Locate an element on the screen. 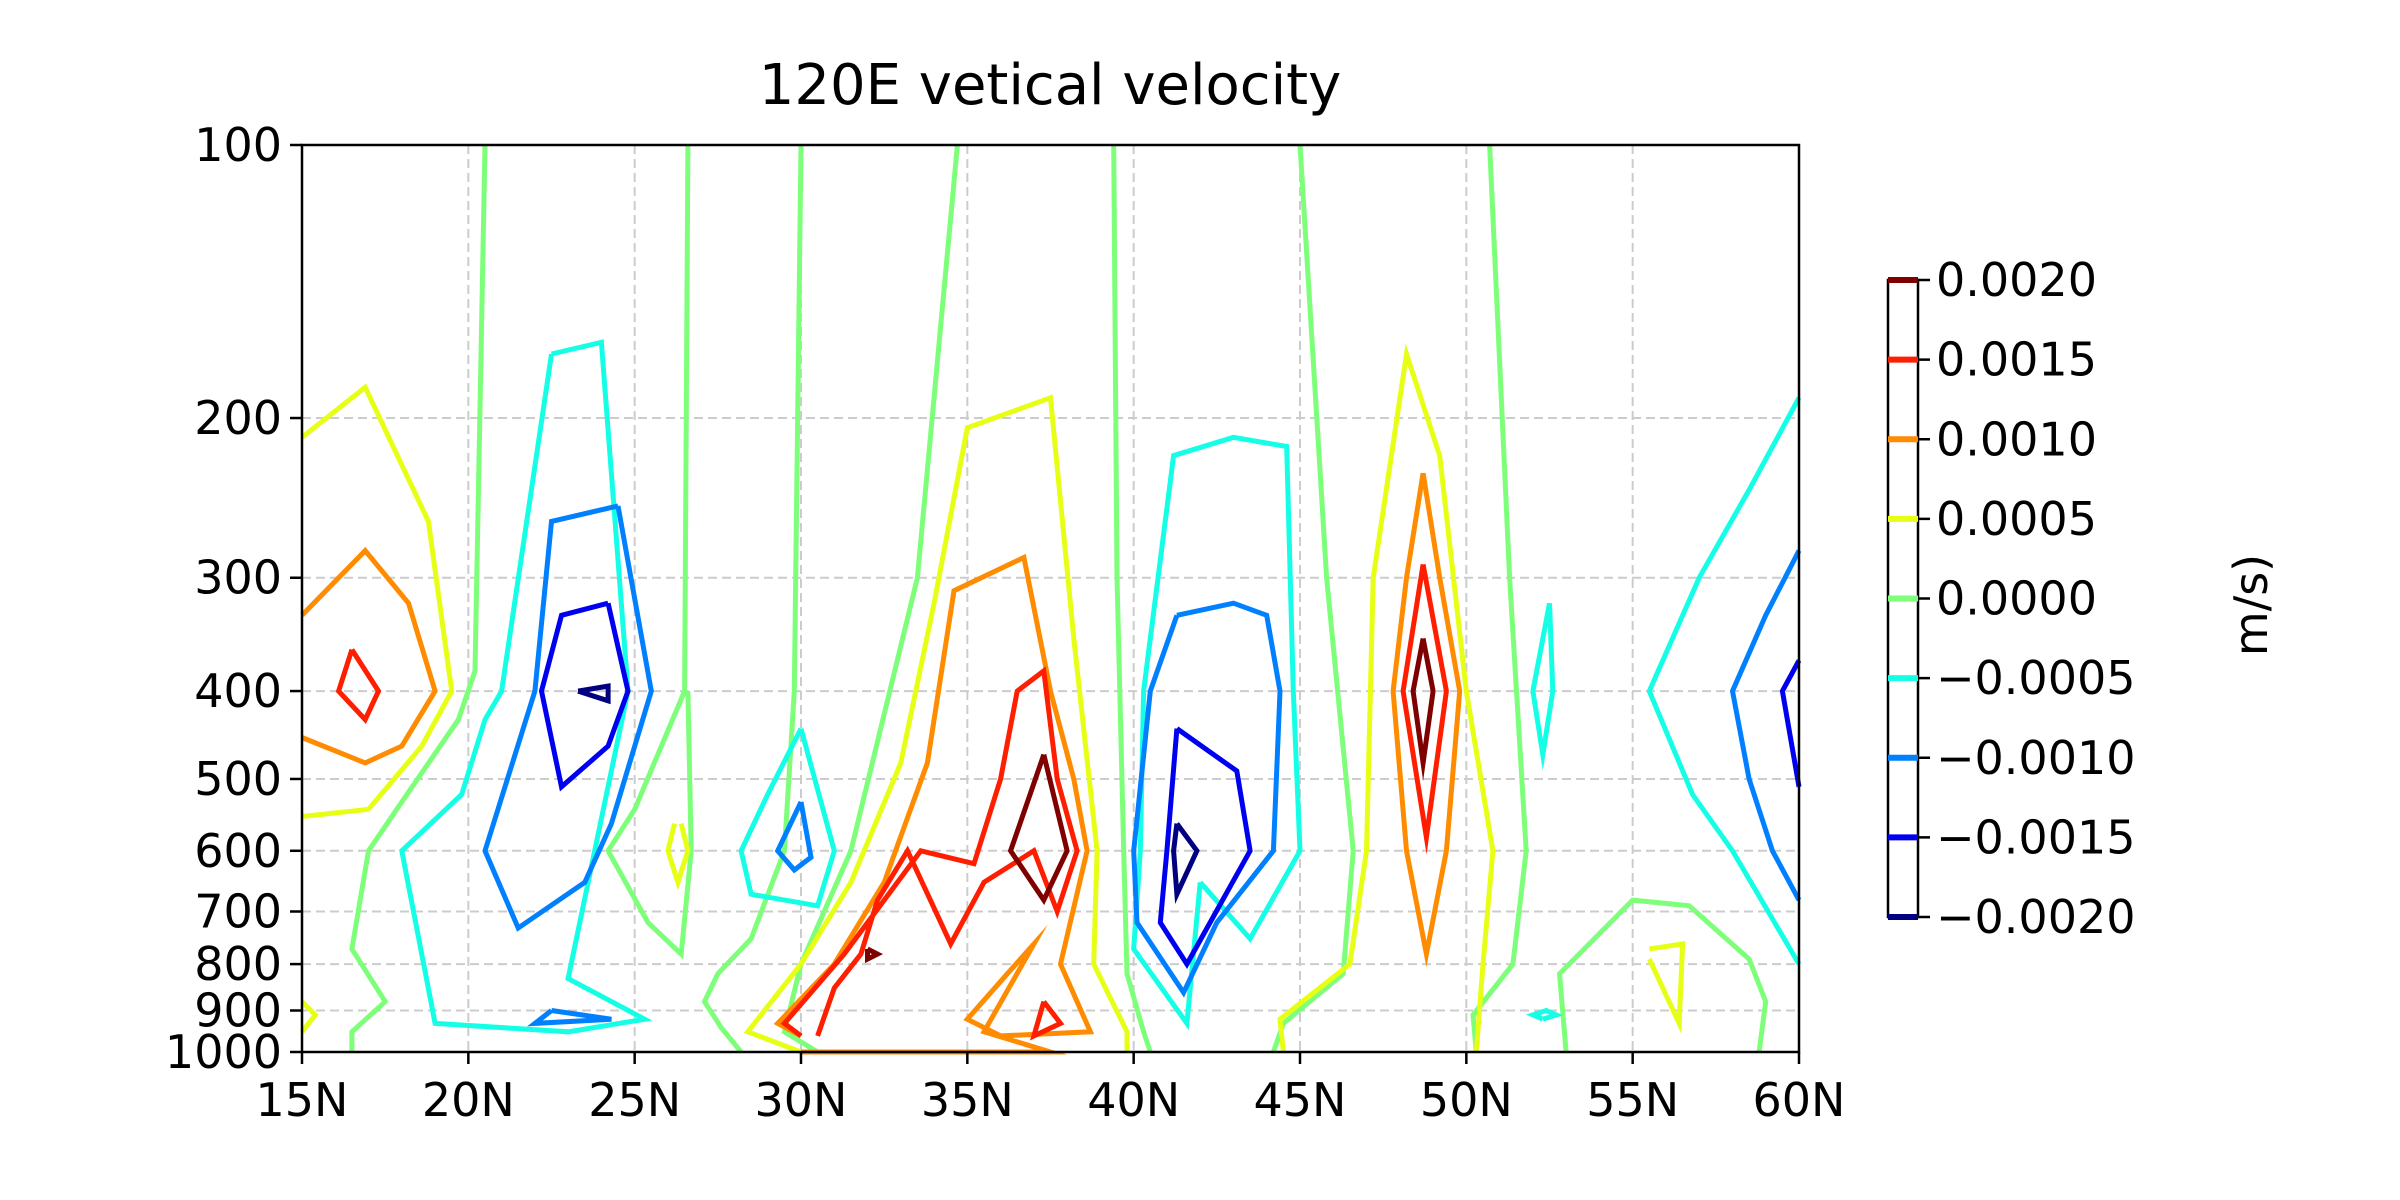  y-tick-label: 700 is located at coordinates (238, 912).